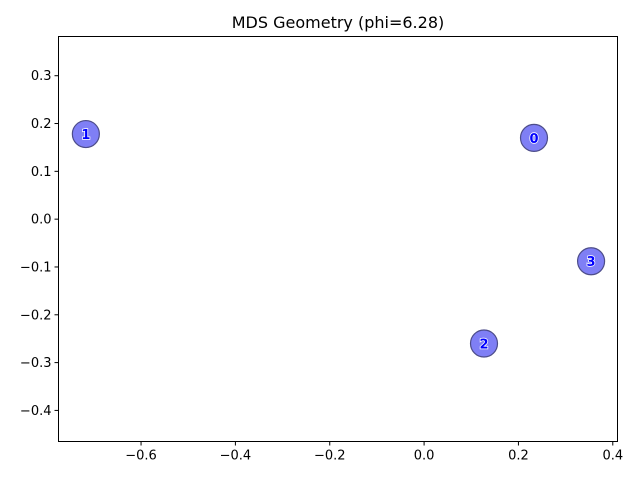  I want to click on x-tick-label: 0.4, so click(612, 456).